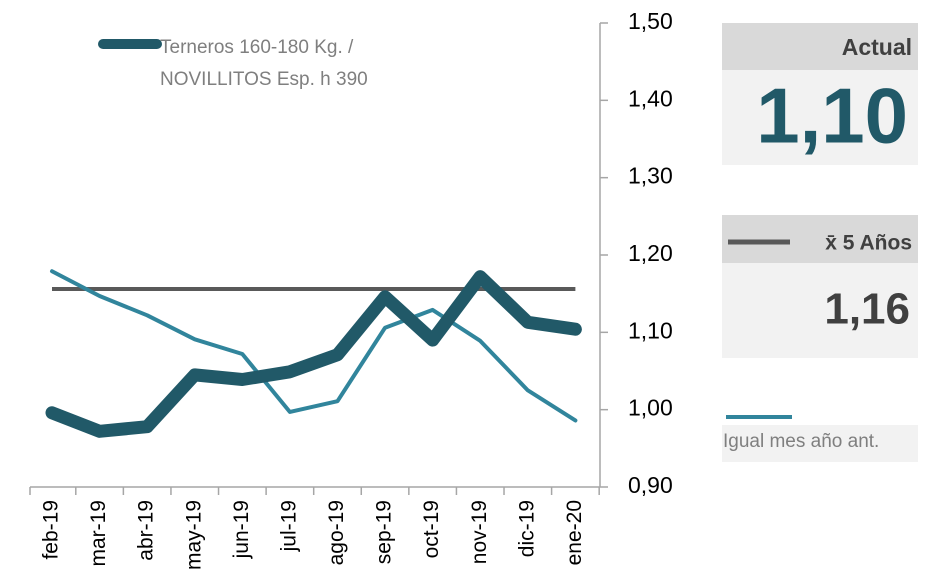 The image size is (949, 587). What do you see at coordinates (526, 528) in the screenshot?
I see `x-tick-label: dic-19` at bounding box center [526, 528].